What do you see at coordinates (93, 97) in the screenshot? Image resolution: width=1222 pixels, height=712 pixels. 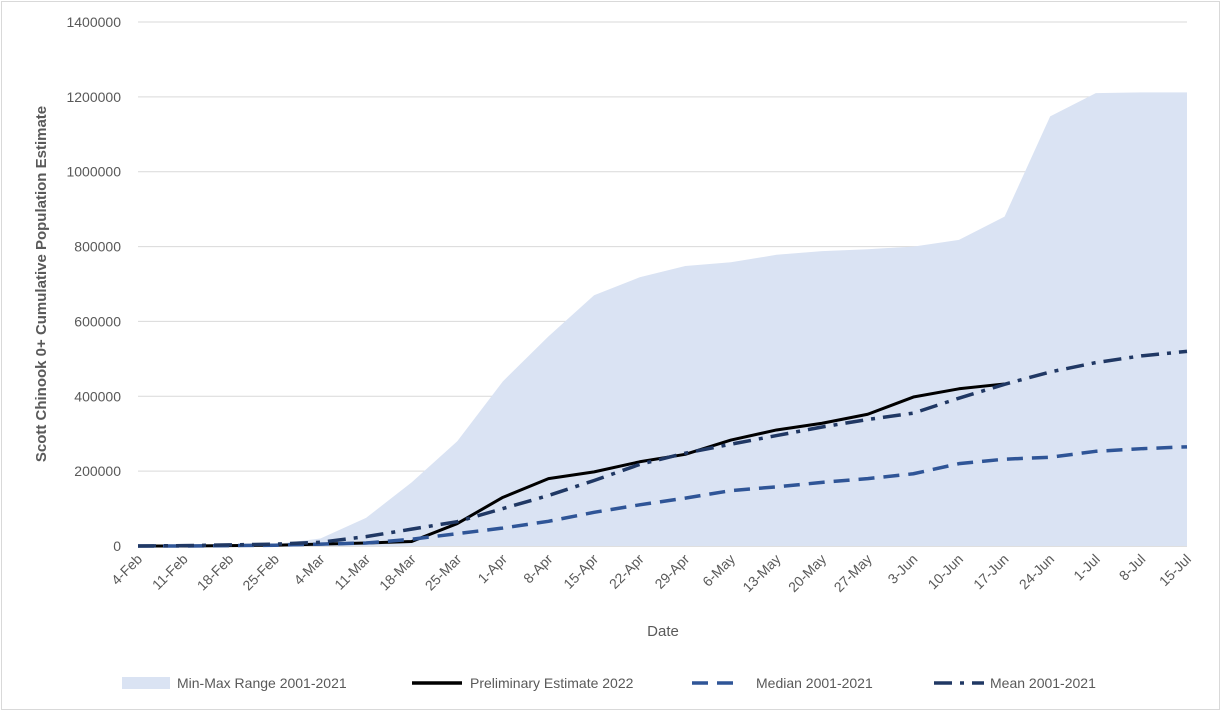 I see `y-tick-label: 1200000` at bounding box center [93, 97].